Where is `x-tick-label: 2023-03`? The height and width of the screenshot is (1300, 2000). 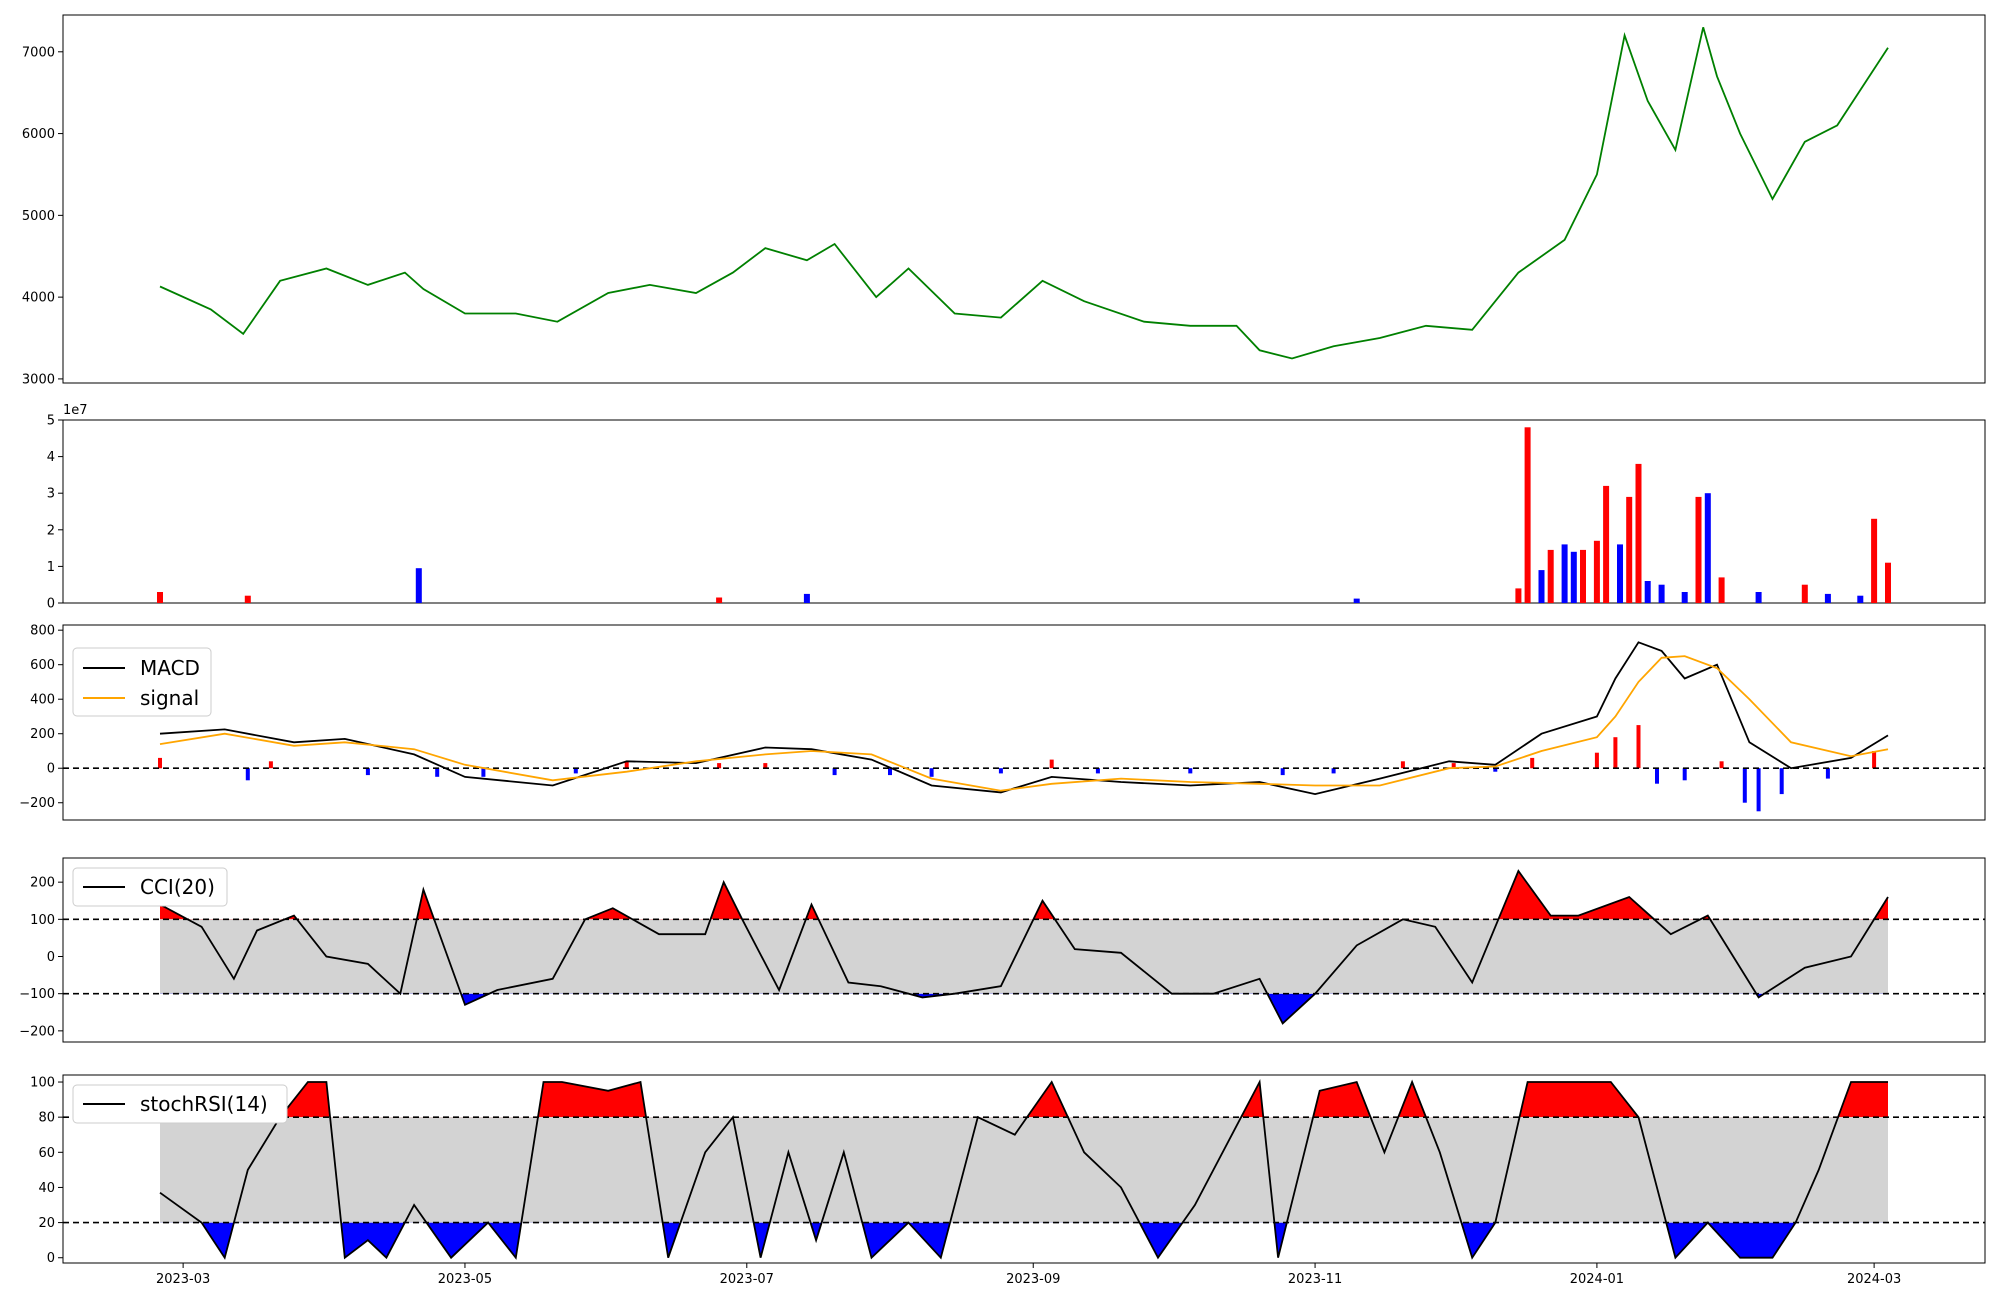 x-tick-label: 2023-03 is located at coordinates (183, 1279).